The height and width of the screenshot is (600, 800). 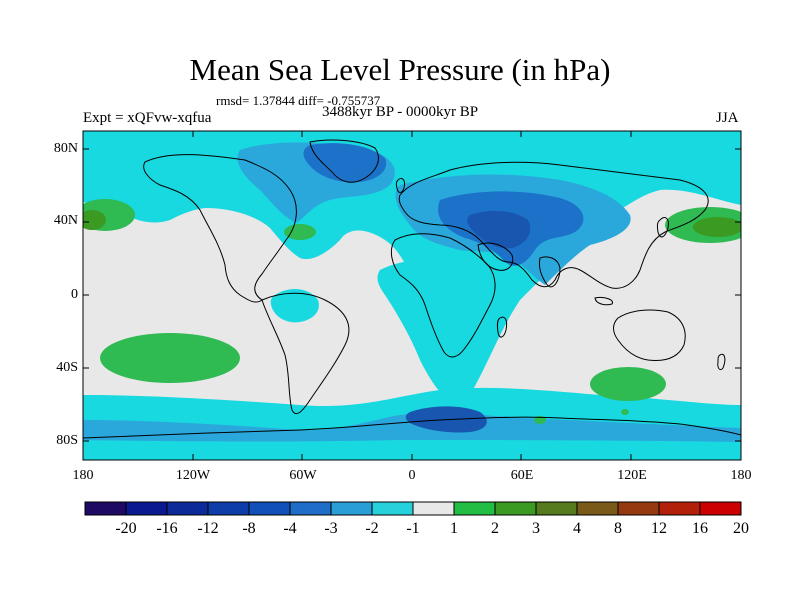 I want to click on coastline-new-zealand, so click(x=721, y=362).